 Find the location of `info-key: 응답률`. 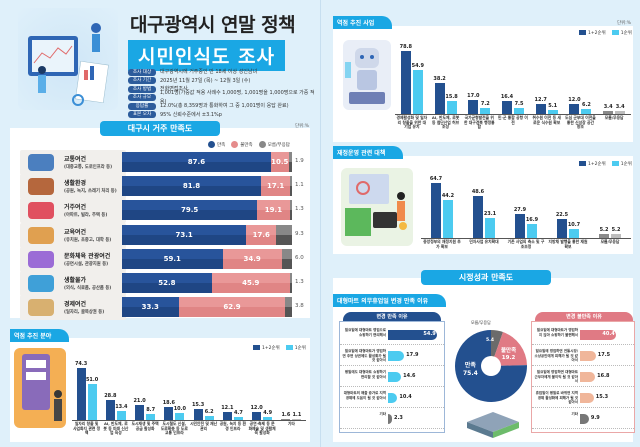

info-key: 응답률 is located at coordinates (142, 106).